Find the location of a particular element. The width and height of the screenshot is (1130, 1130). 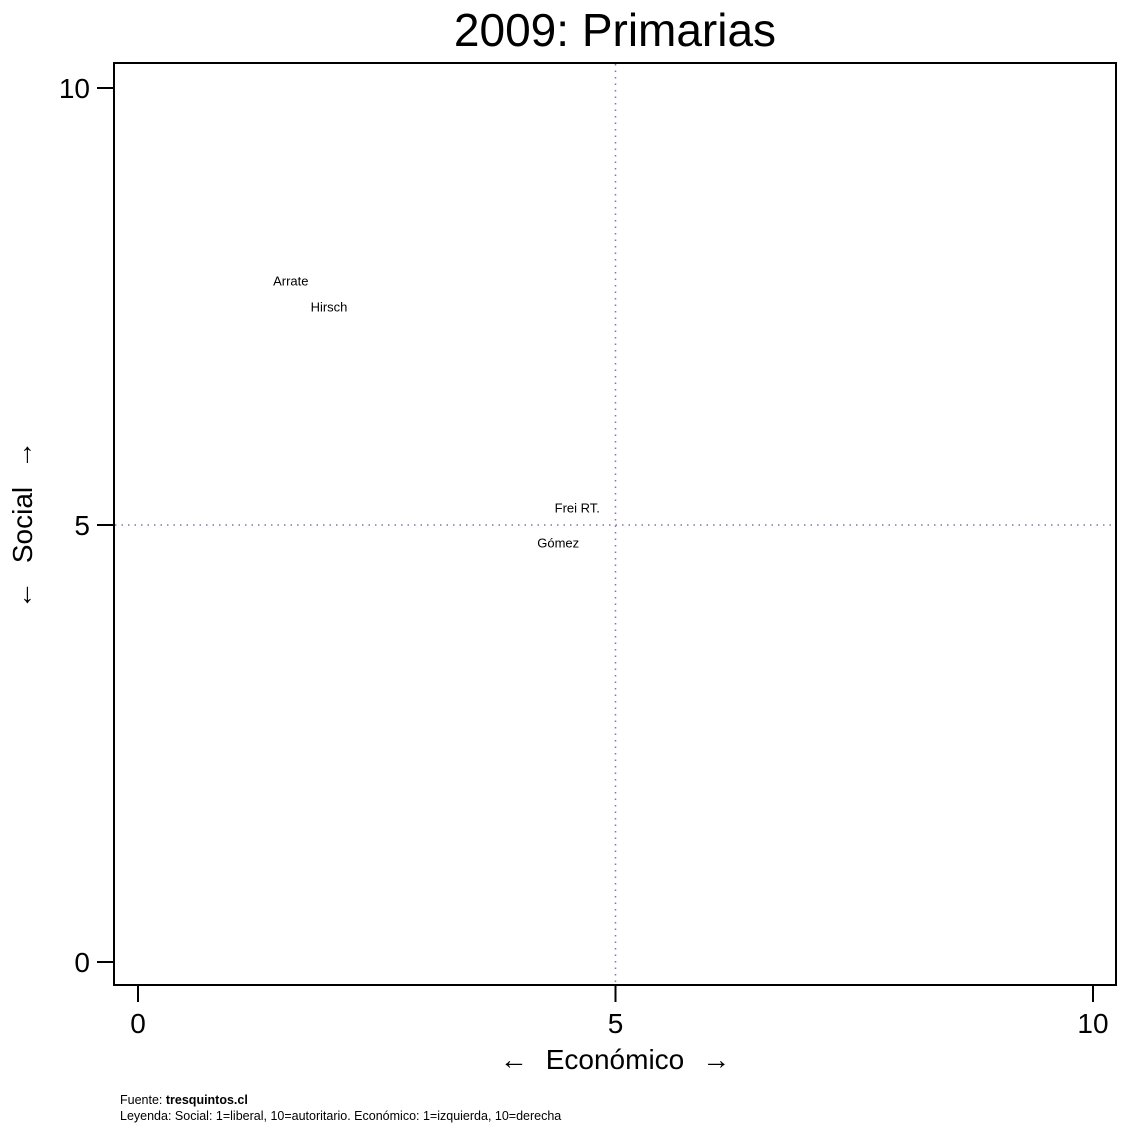

y-axis-title: ← Social → is located at coordinates (22, 525).